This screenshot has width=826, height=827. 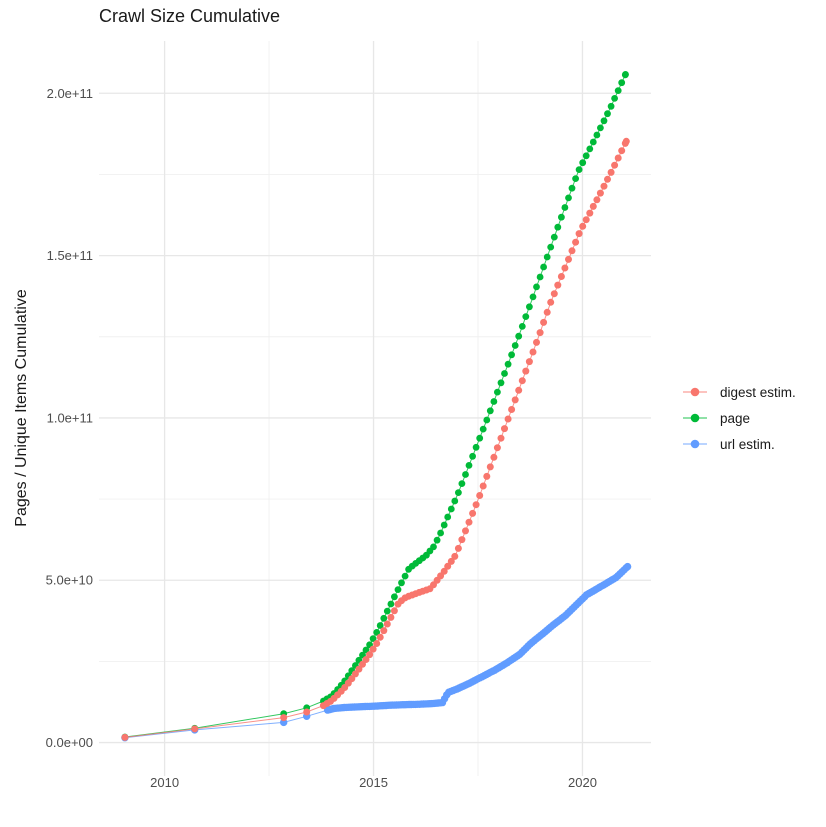 What do you see at coordinates (70, 93) in the screenshot?
I see `y-tick-label: 2.0e+11` at bounding box center [70, 93].